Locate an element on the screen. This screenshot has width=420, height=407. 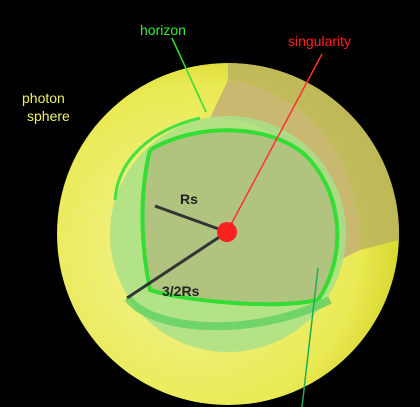
horizon-label: horizon is located at coordinates (163, 30).